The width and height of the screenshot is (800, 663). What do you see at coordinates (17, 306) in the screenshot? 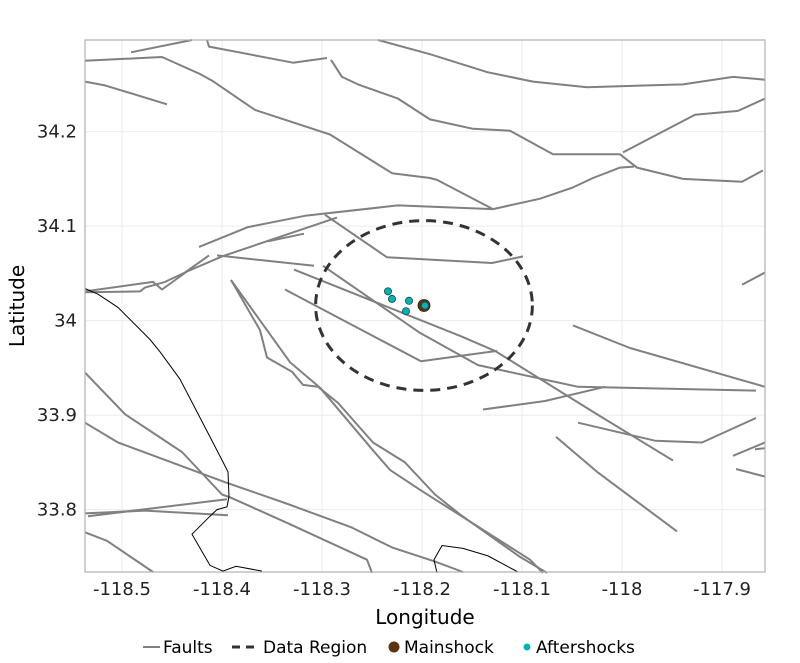
I see `y-axis-title: Latitude` at bounding box center [17, 306].